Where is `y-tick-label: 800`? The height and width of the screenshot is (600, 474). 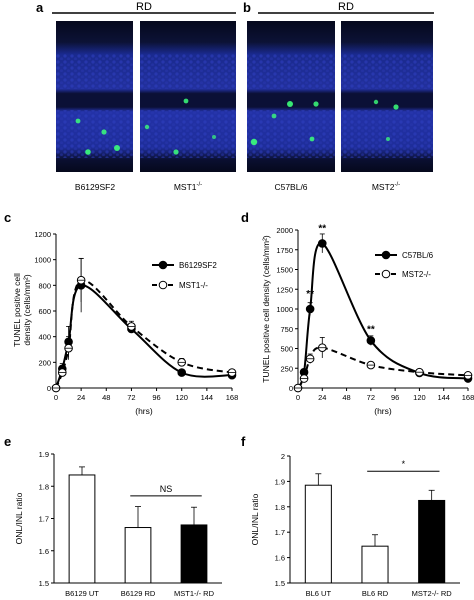 y-tick-label: 800 is located at coordinates (44, 285).